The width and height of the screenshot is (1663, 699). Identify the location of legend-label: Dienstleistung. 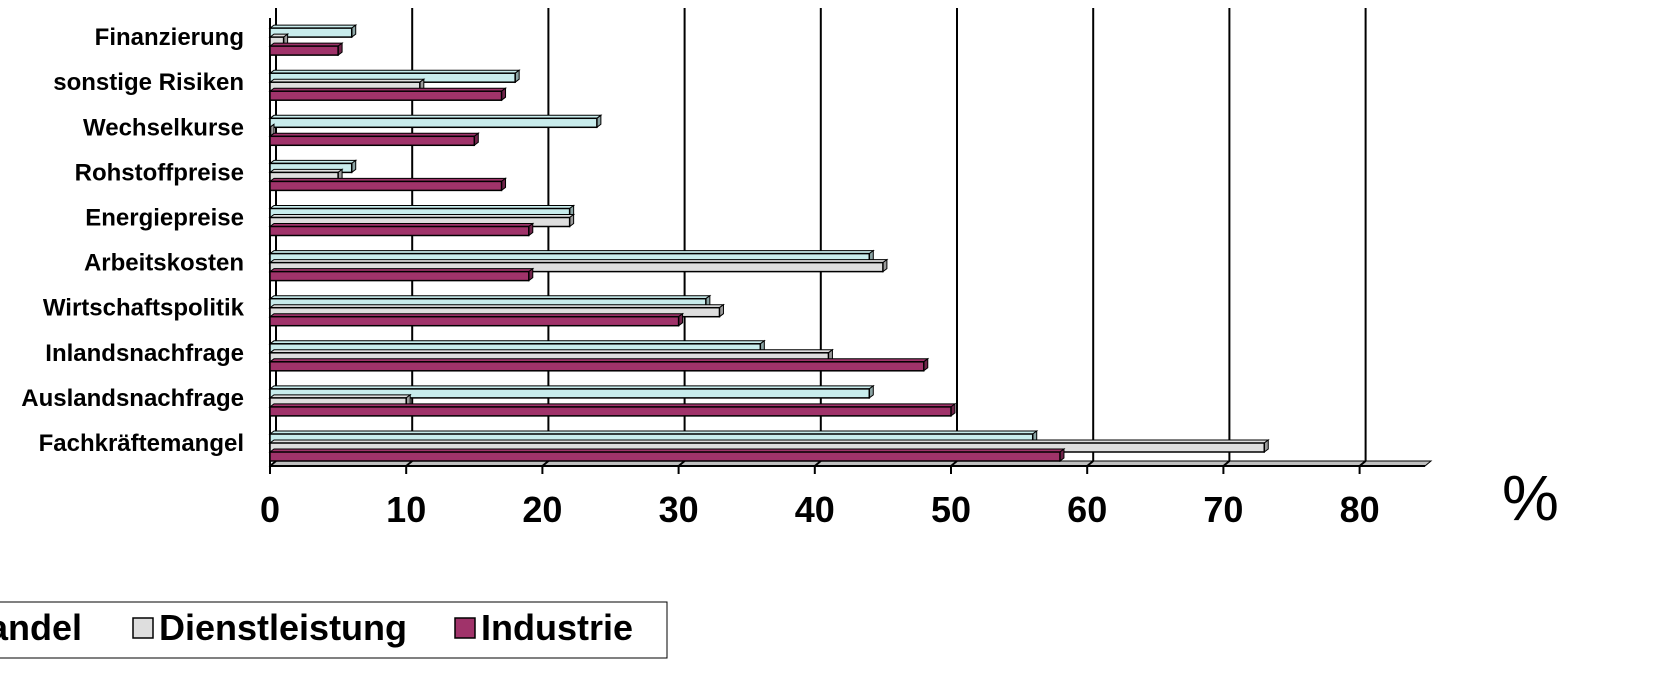
(283, 627).